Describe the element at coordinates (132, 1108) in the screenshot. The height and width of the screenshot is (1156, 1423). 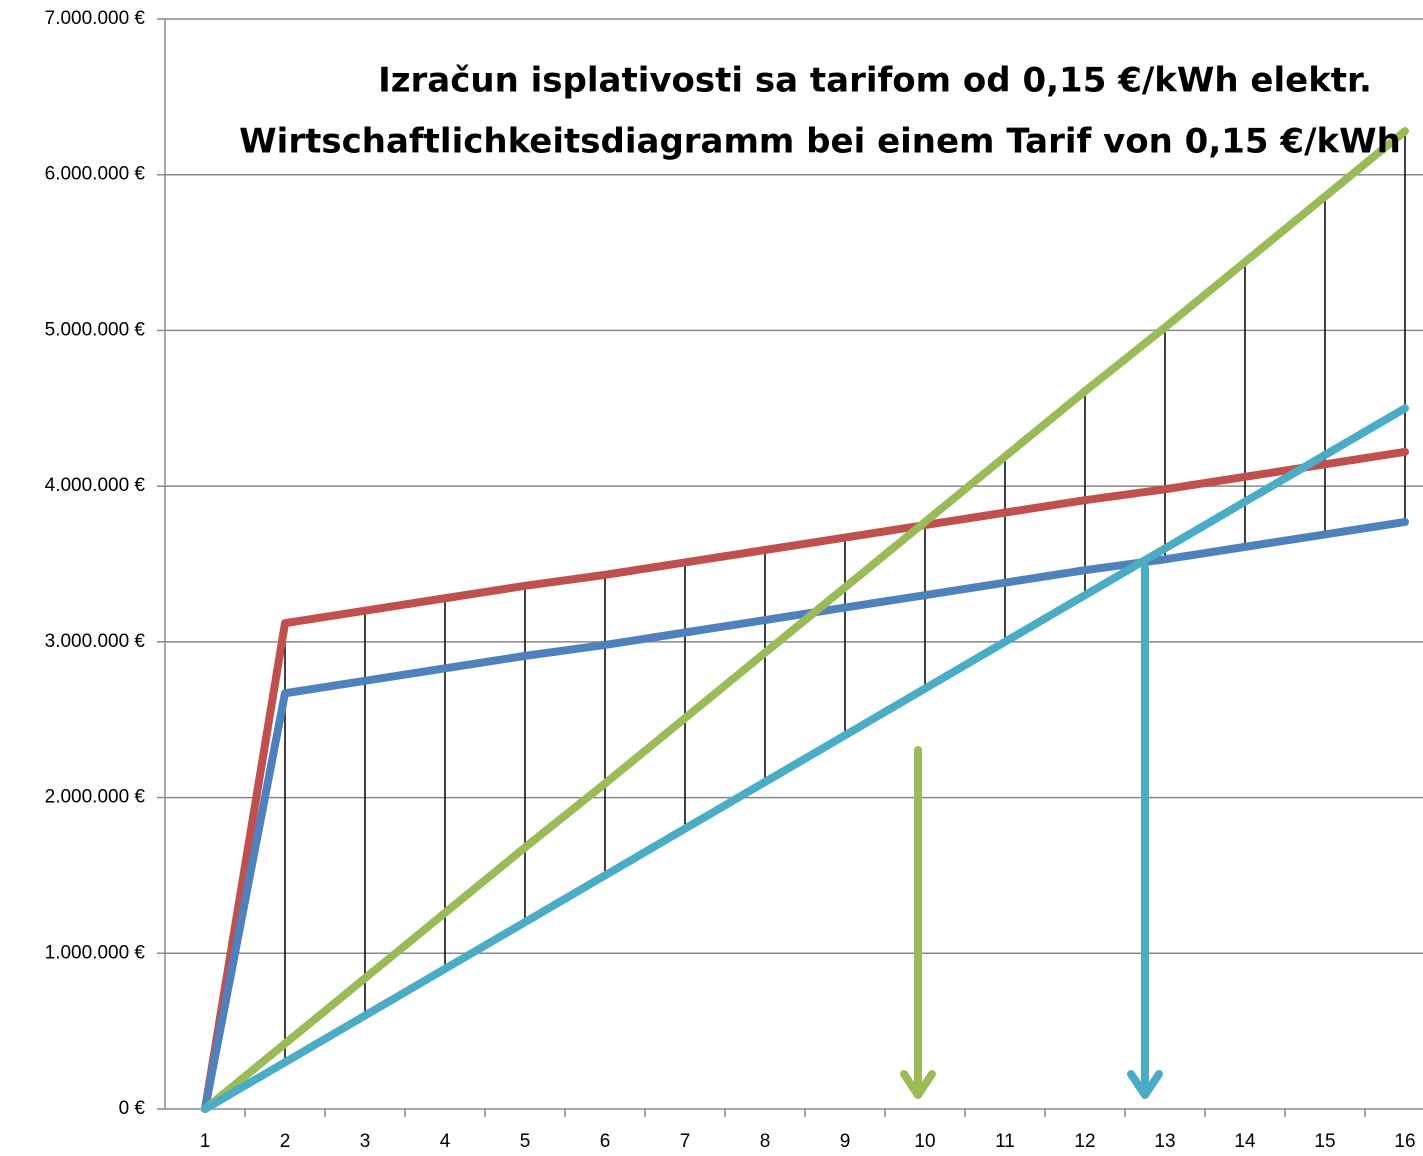
I see `y-tick-label: 0 €` at that location.